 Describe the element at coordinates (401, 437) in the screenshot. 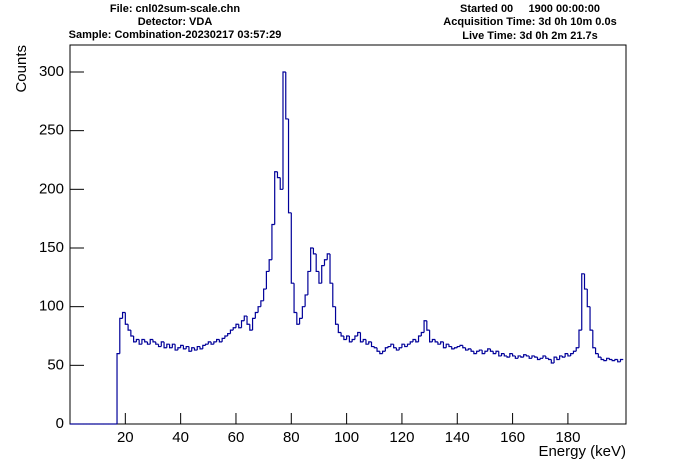

I see `x-tick-label: 120` at that location.